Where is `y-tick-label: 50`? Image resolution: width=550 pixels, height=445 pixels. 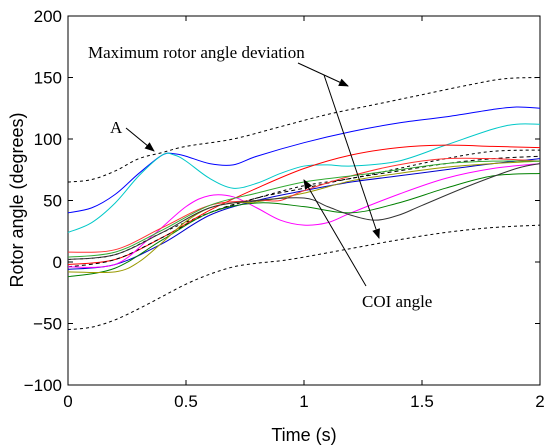 y-tick-label: 50 is located at coordinates (52, 201).